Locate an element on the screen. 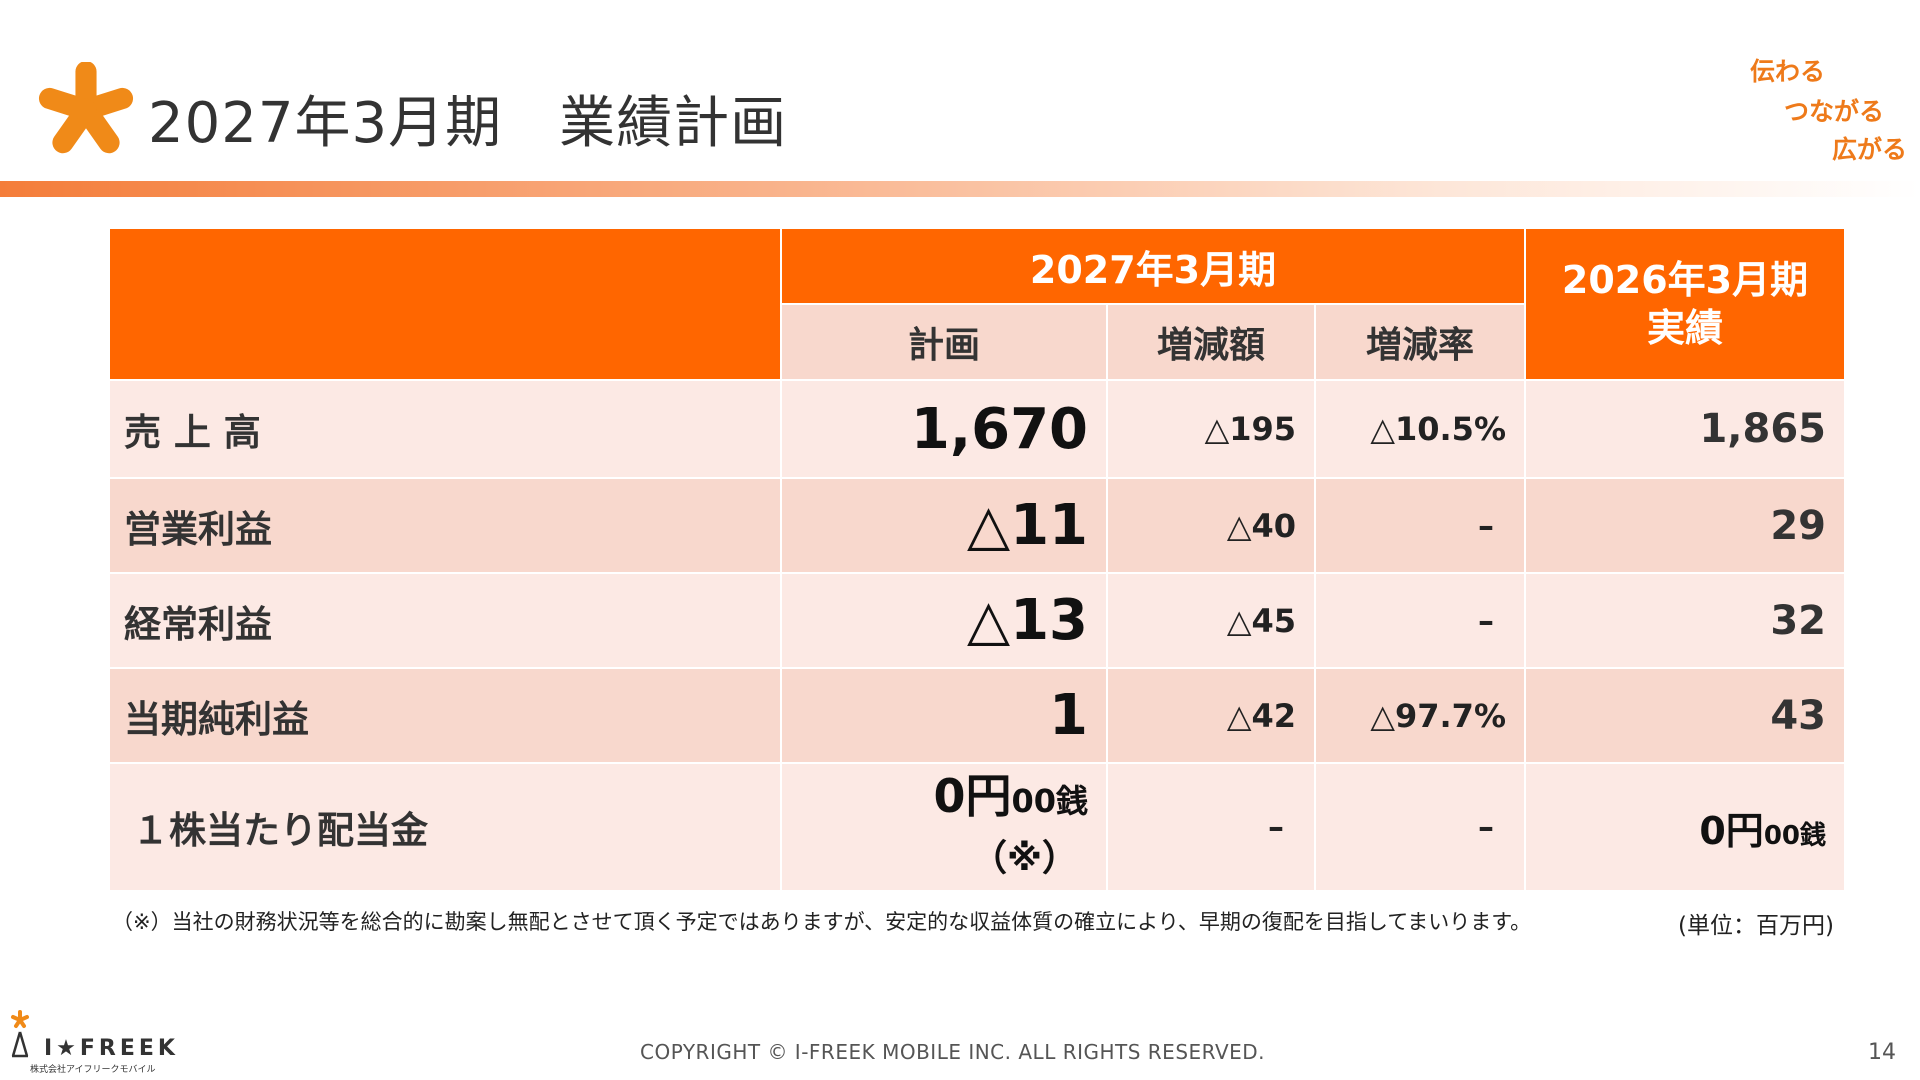 The width and height of the screenshot is (1920, 1080). header-fy2026-actual: 2026年3月期 実績 is located at coordinates (1685, 304).